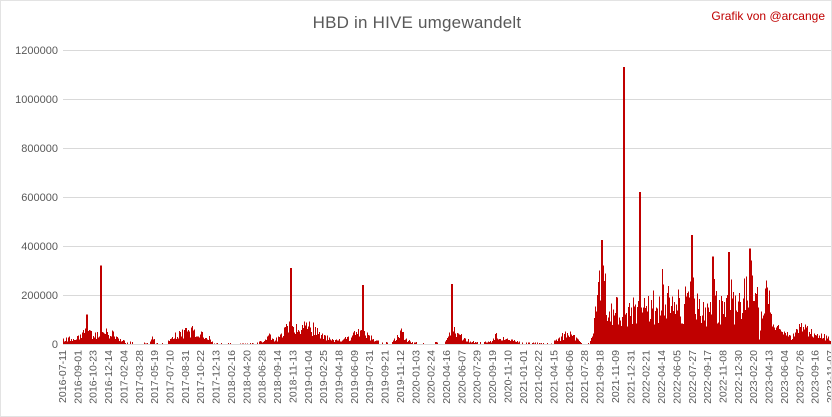 The image size is (832, 417). I want to click on y-axis-labels: 0 200000 400000 600000 800000 1000000 1200000, so click(36, 198).